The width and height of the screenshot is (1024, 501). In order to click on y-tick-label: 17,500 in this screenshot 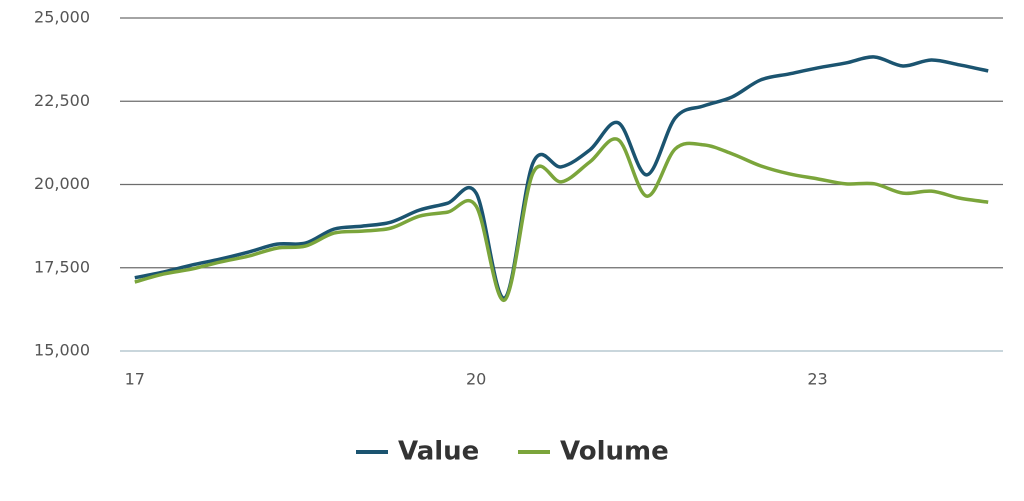, I will do `click(62, 266)`.